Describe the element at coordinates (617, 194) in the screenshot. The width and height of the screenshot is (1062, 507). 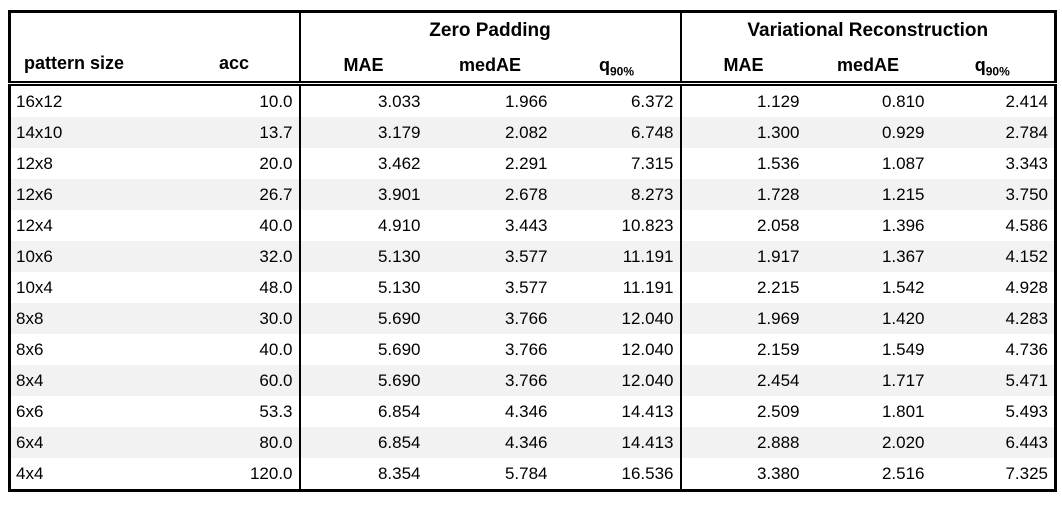
I see `cell-zp-q90: 8.273` at that location.